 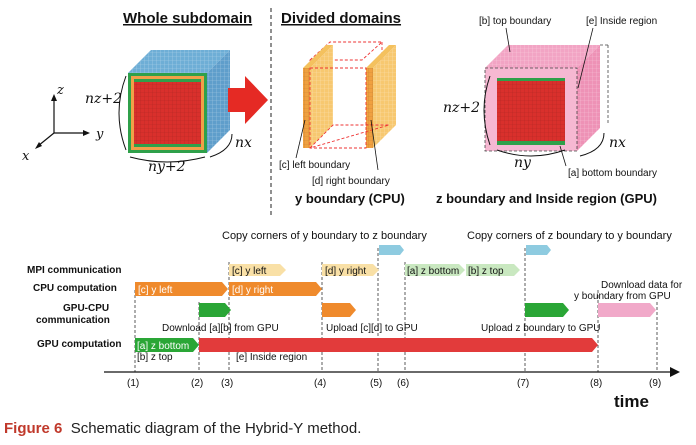 I want to click on gpu-inside-region-label: [e] Inside region, so click(x=271, y=357).